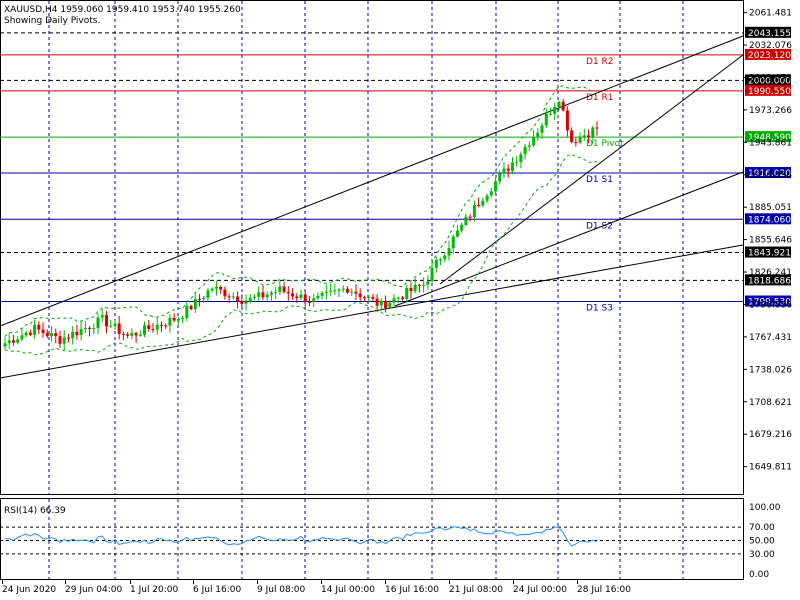  I want to click on pivot-tag: 1799.530, so click(769, 303).